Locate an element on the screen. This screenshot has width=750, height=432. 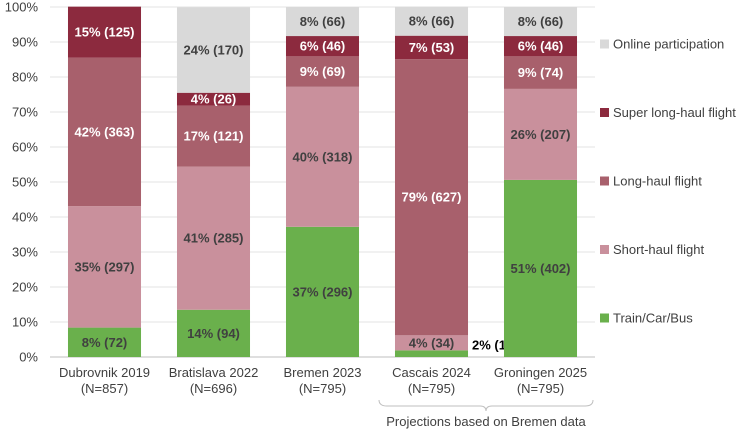
legend-item: Online participation is located at coordinates (662, 44).